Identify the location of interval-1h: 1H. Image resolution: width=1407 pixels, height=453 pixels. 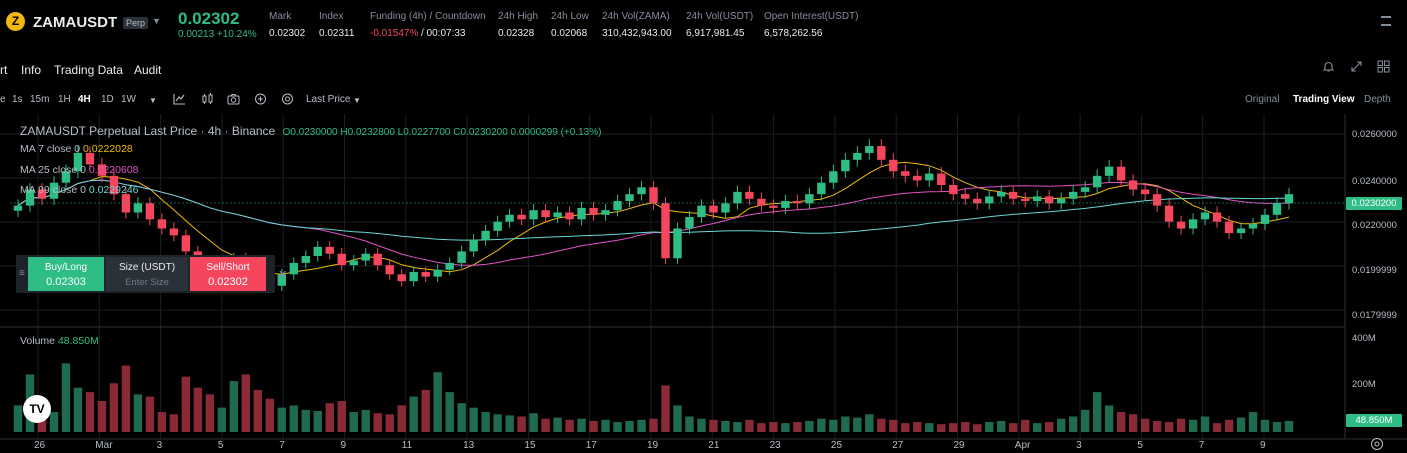
(64, 99).